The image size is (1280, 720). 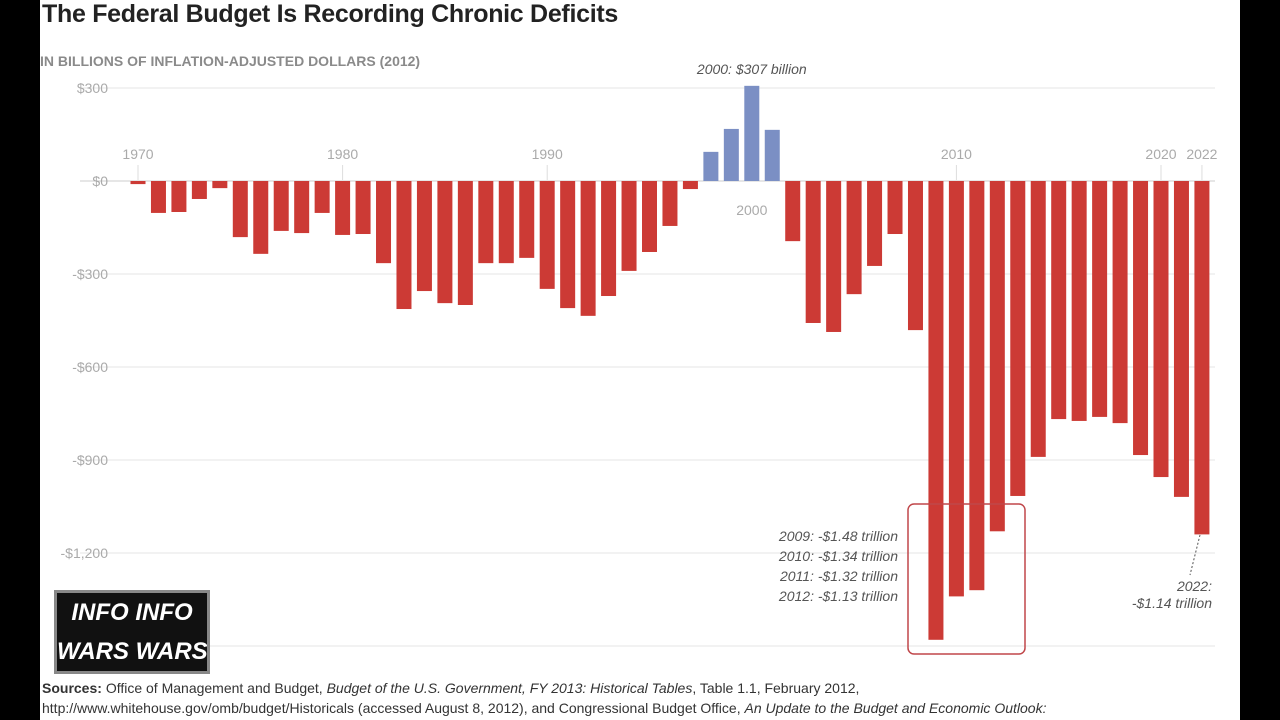 What do you see at coordinates (100, 181) in the screenshot?
I see `y-tick-label: $0` at bounding box center [100, 181].